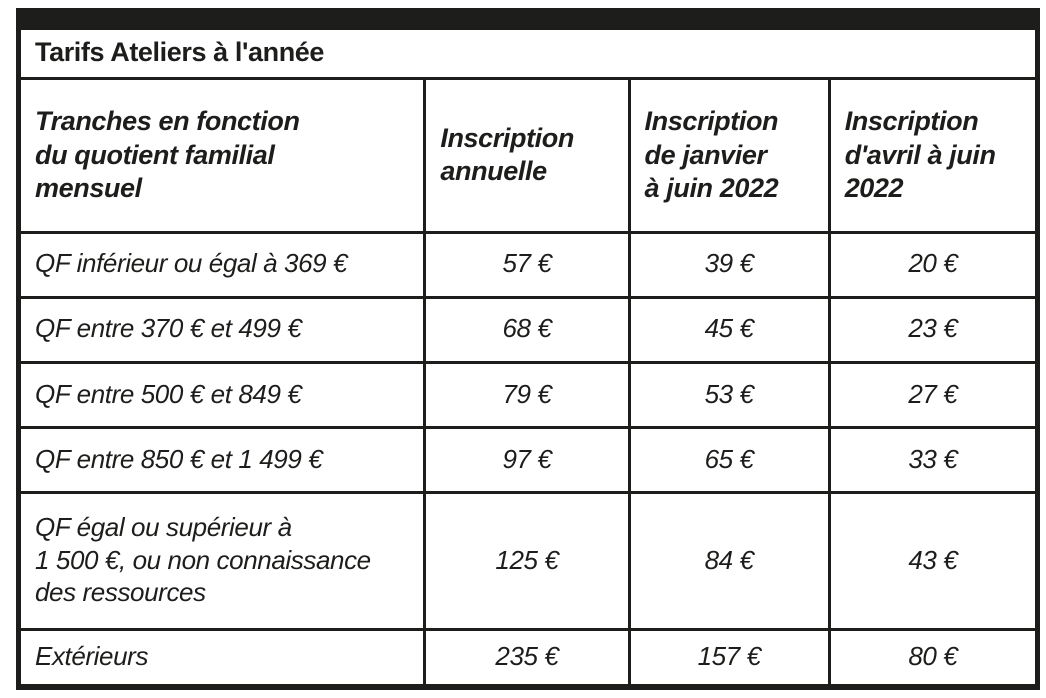 Image resolution: width=1046 pixels, height=698 pixels. I want to click on table-title: Tarifs Ateliers à l'année, so click(528, 49).